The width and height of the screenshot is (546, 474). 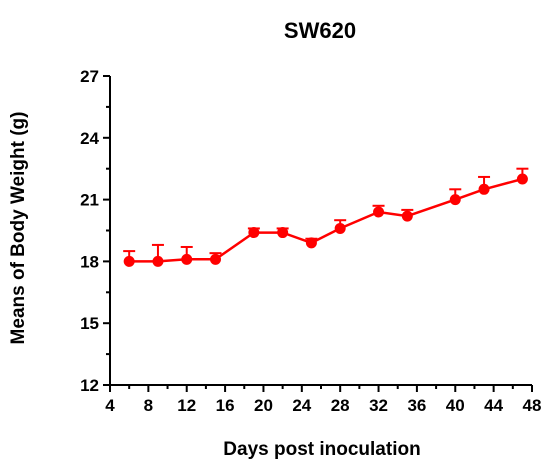 What do you see at coordinates (186, 405) in the screenshot?
I see `x-tick-label: 12` at bounding box center [186, 405].